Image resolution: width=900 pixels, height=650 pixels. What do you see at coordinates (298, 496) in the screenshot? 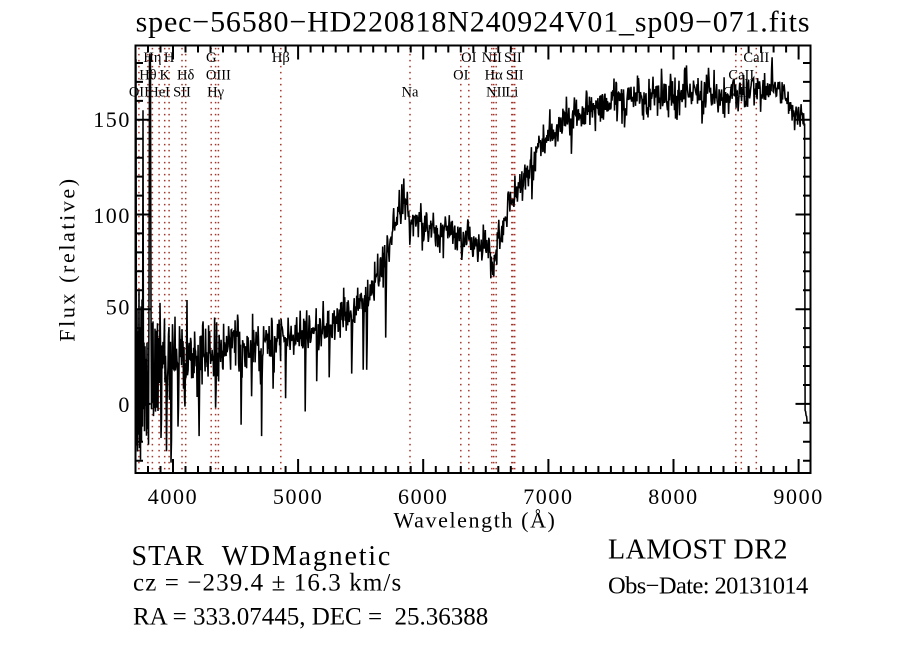
I see `svg-text: 5000` at bounding box center [298, 496].